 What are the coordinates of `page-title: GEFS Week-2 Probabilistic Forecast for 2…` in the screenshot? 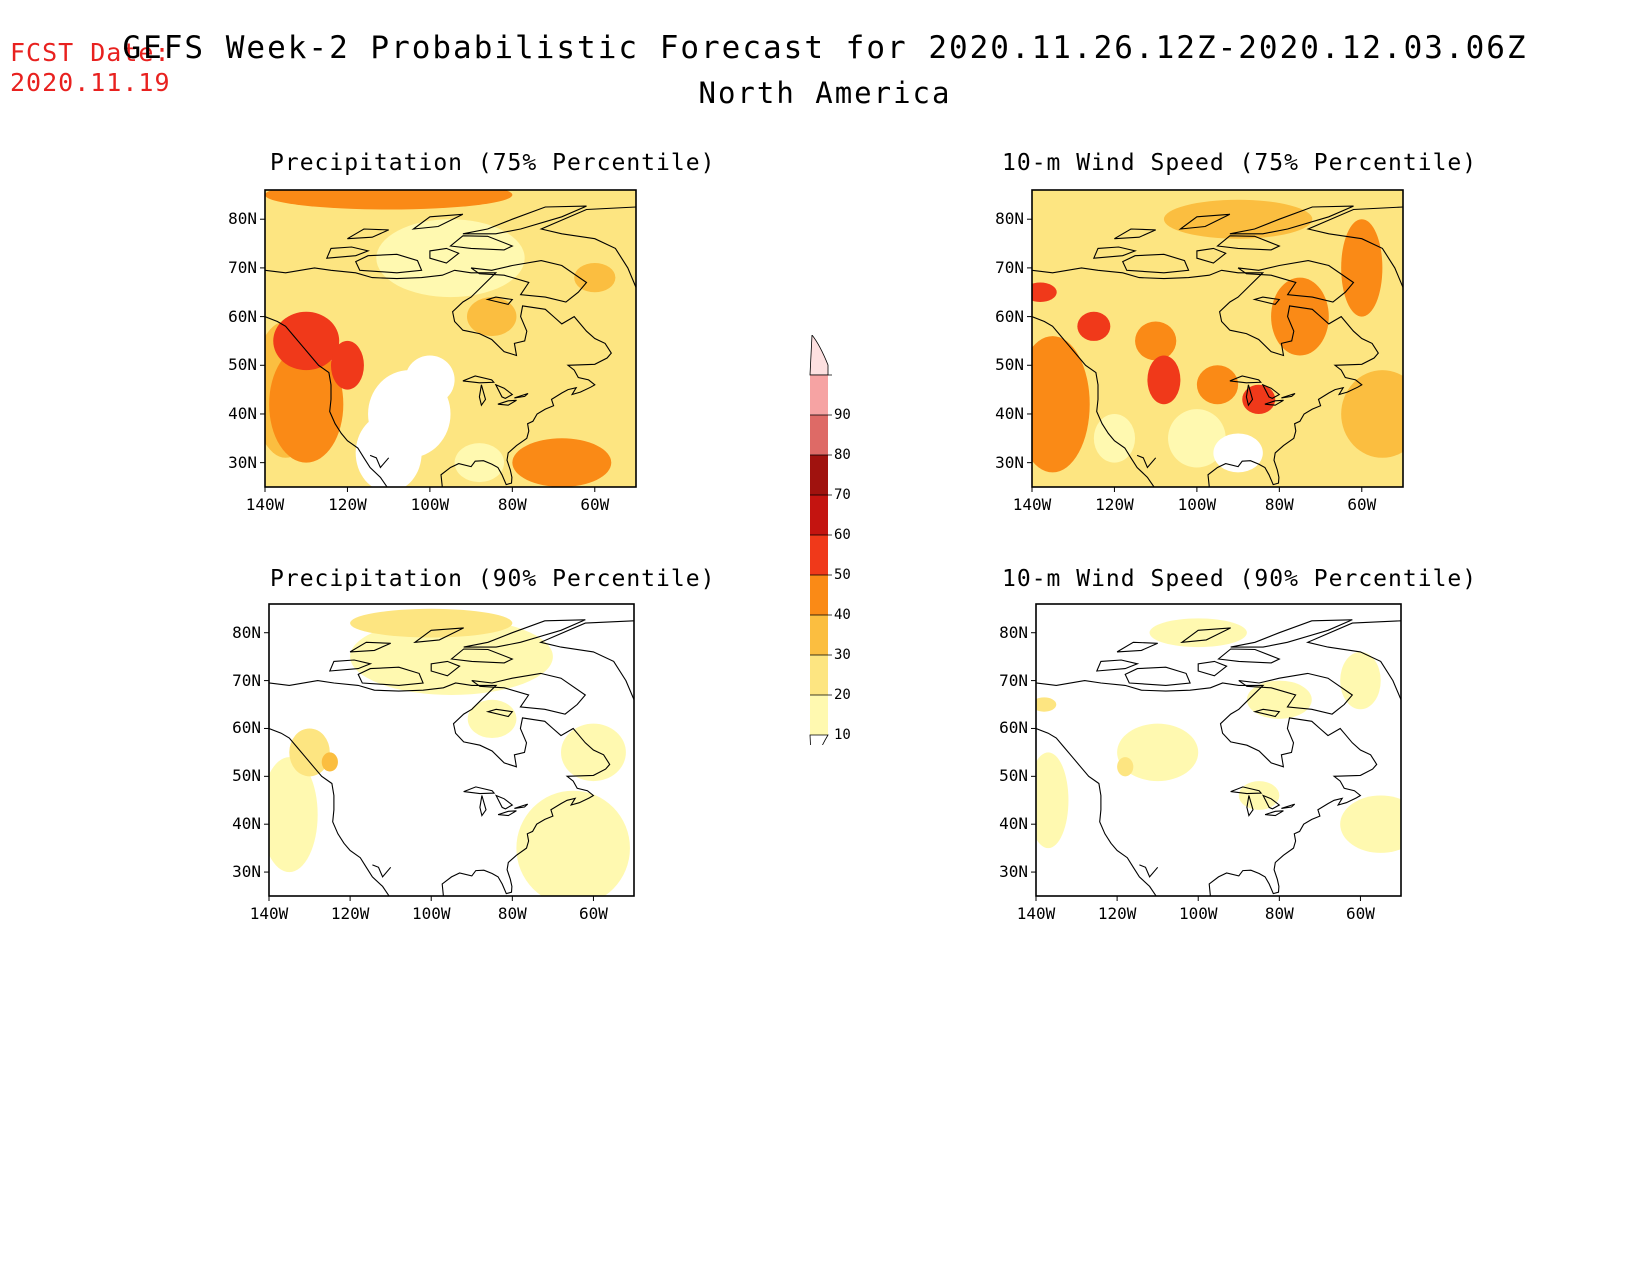 It's located at (825, 48).